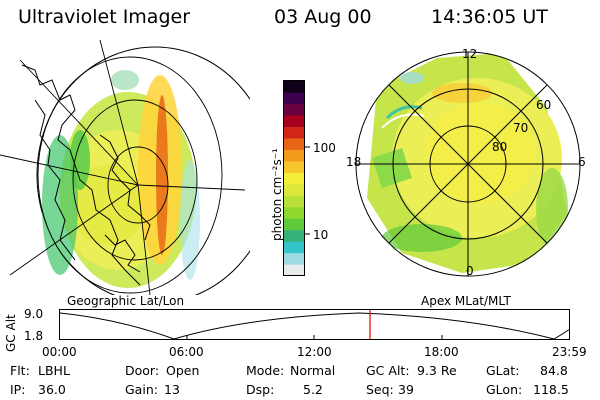 Image resolution: width=600 pixels, height=400 pixels. Describe the element at coordinates (315, 324) in the screenshot. I see `orbit-altitude-plot` at that location.